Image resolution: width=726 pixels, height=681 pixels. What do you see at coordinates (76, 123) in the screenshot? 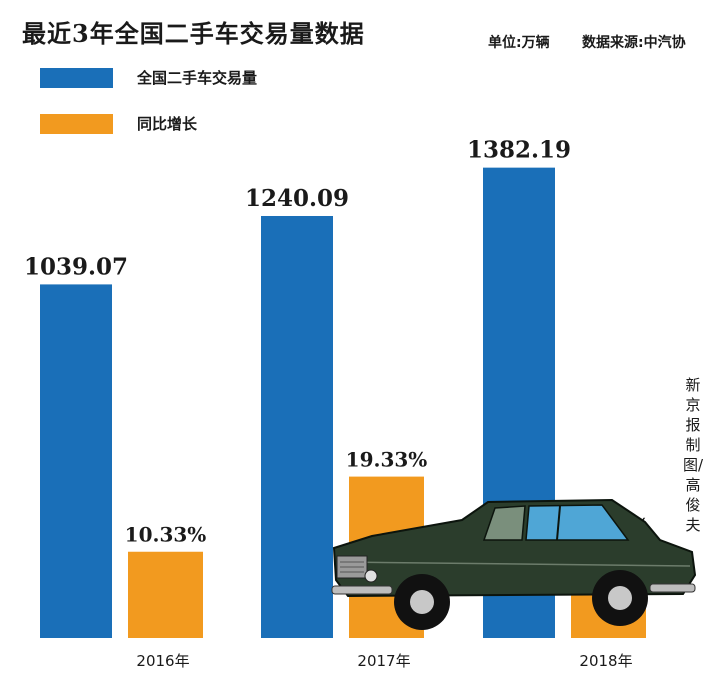
I see `legend-swatch-growth` at bounding box center [76, 123].